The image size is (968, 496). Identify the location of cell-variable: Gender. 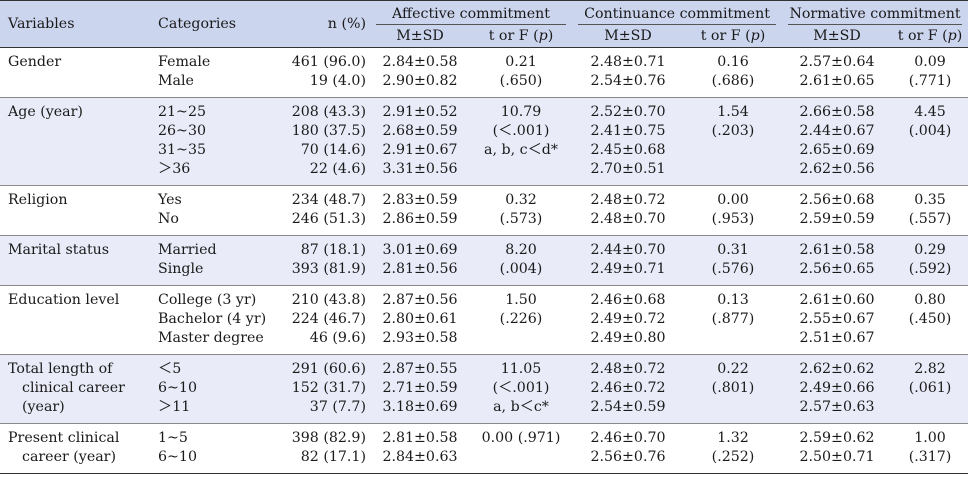
(75, 72).